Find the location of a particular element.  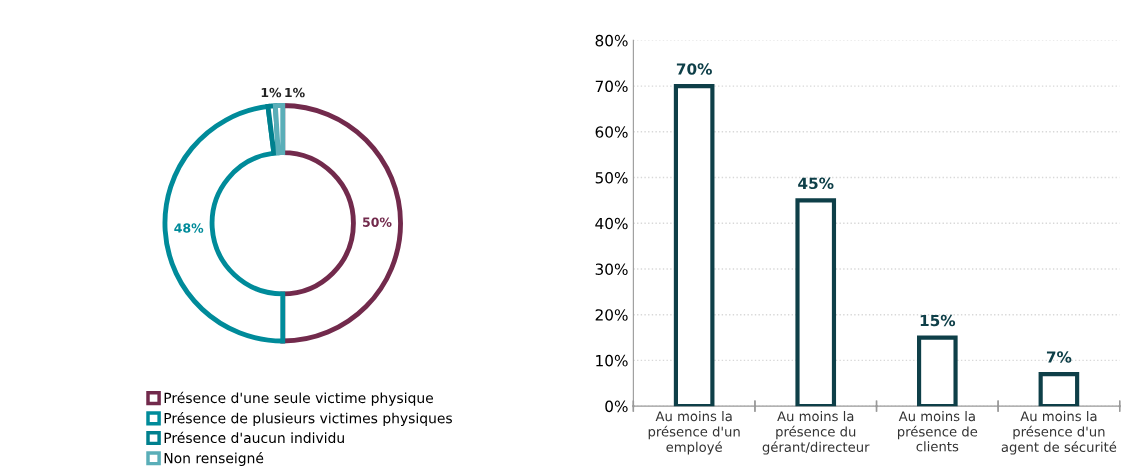

legend-label: Présence d'une seule victime physique is located at coordinates (298, 398).